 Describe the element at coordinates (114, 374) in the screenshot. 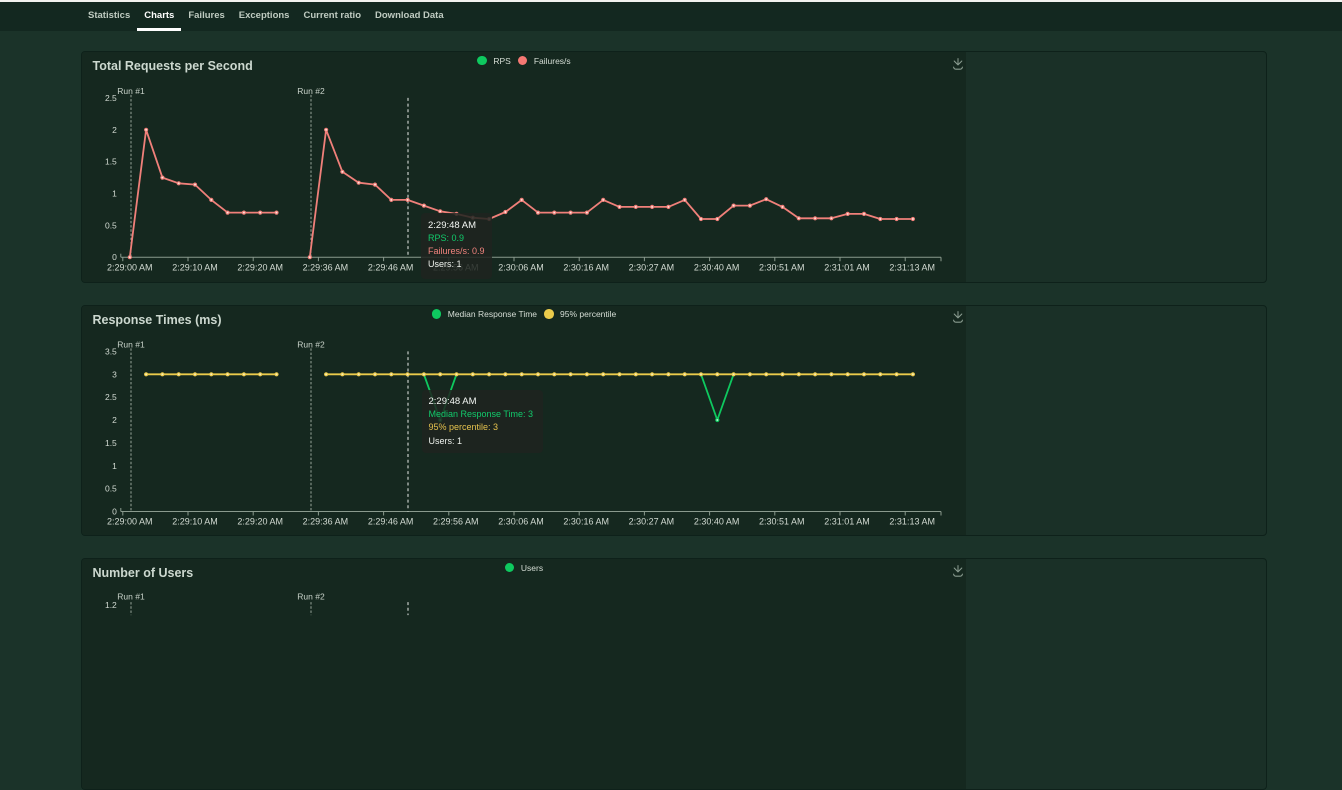

I see `svg-text: 3` at that location.